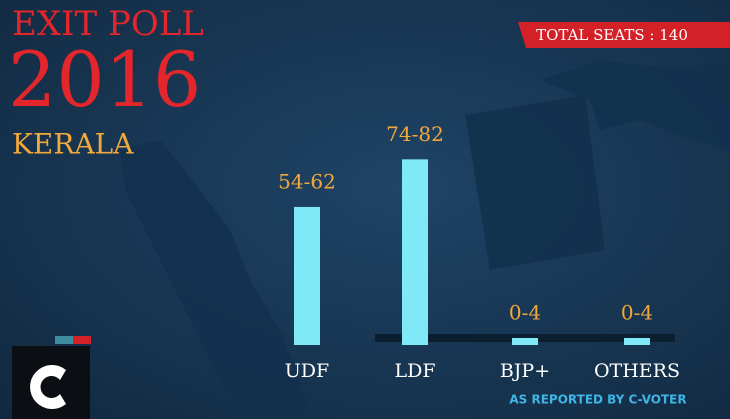 The image size is (730, 419). I want to click on x-tick-label: LDF, so click(414, 371).